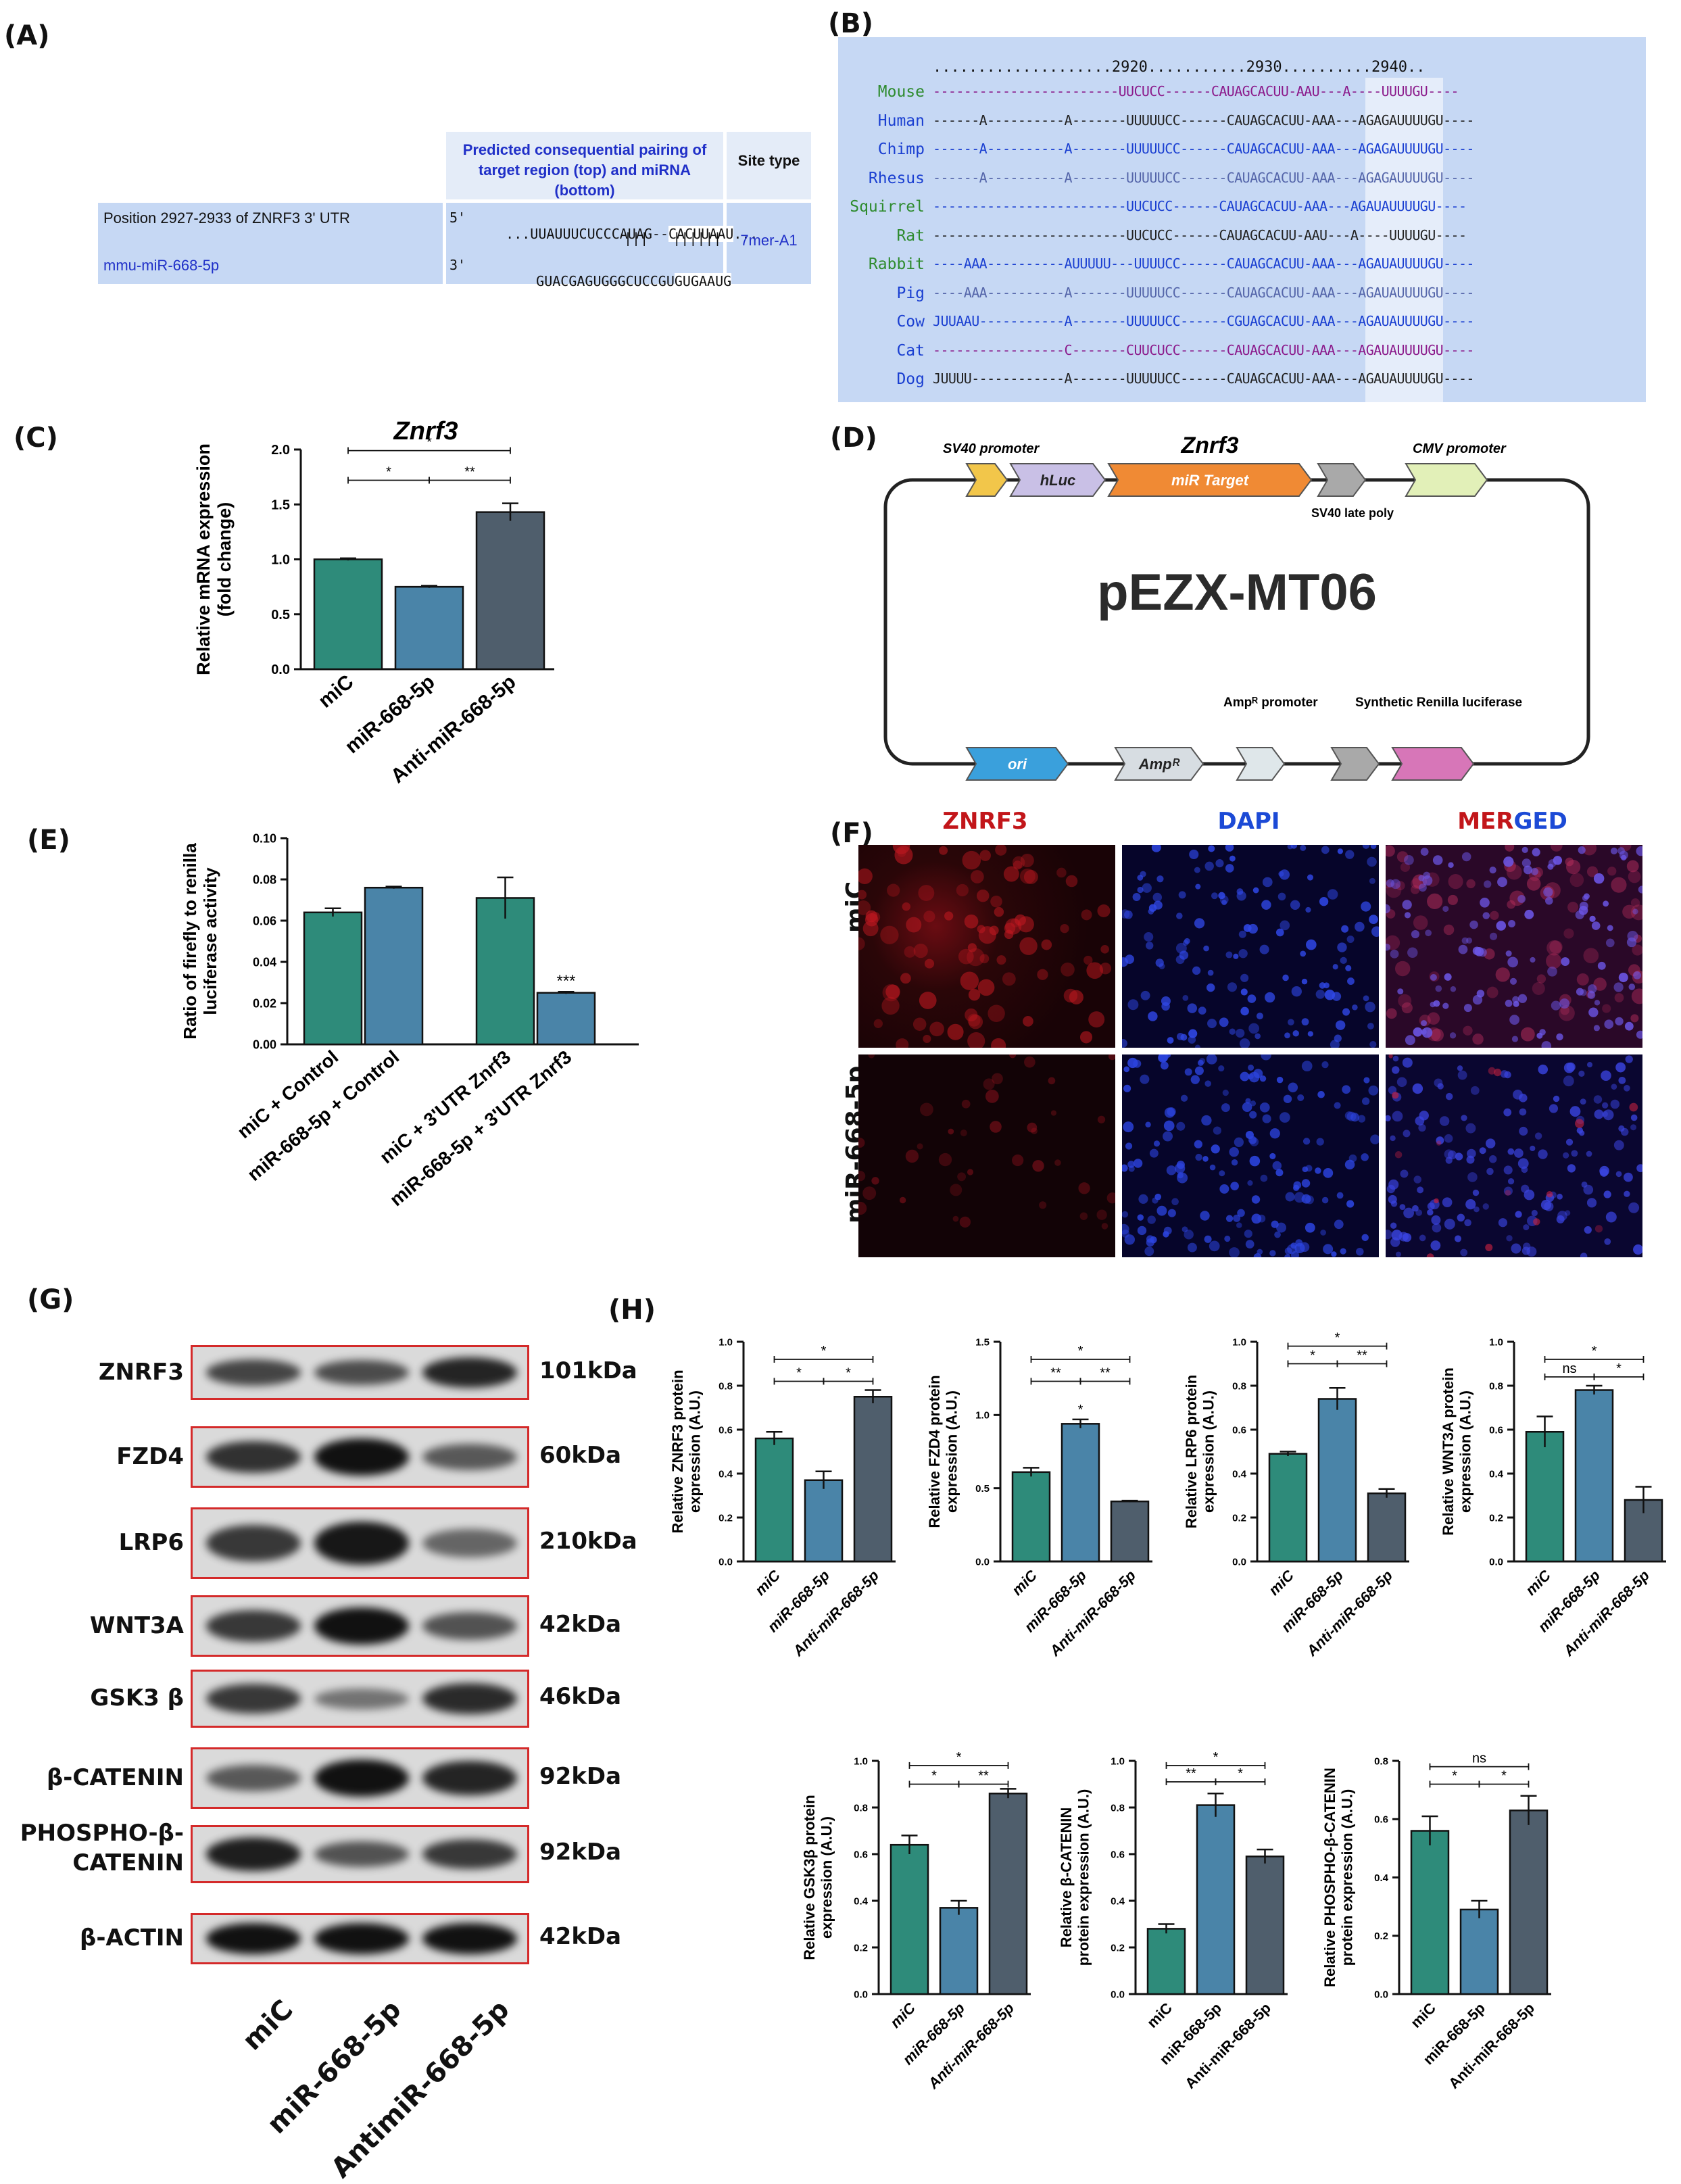  Describe the element at coordinates (901, 92) in the screenshot. I see `species-name-mouse: Mouse` at that location.